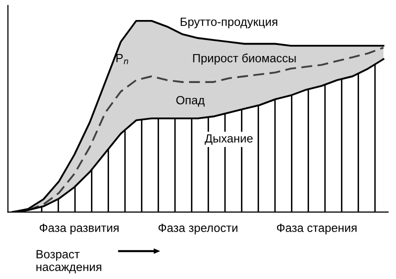 This screenshot has width=396, height=279. What do you see at coordinates (316, 229) in the screenshot?
I see `text: Фаза старения` at bounding box center [316, 229].